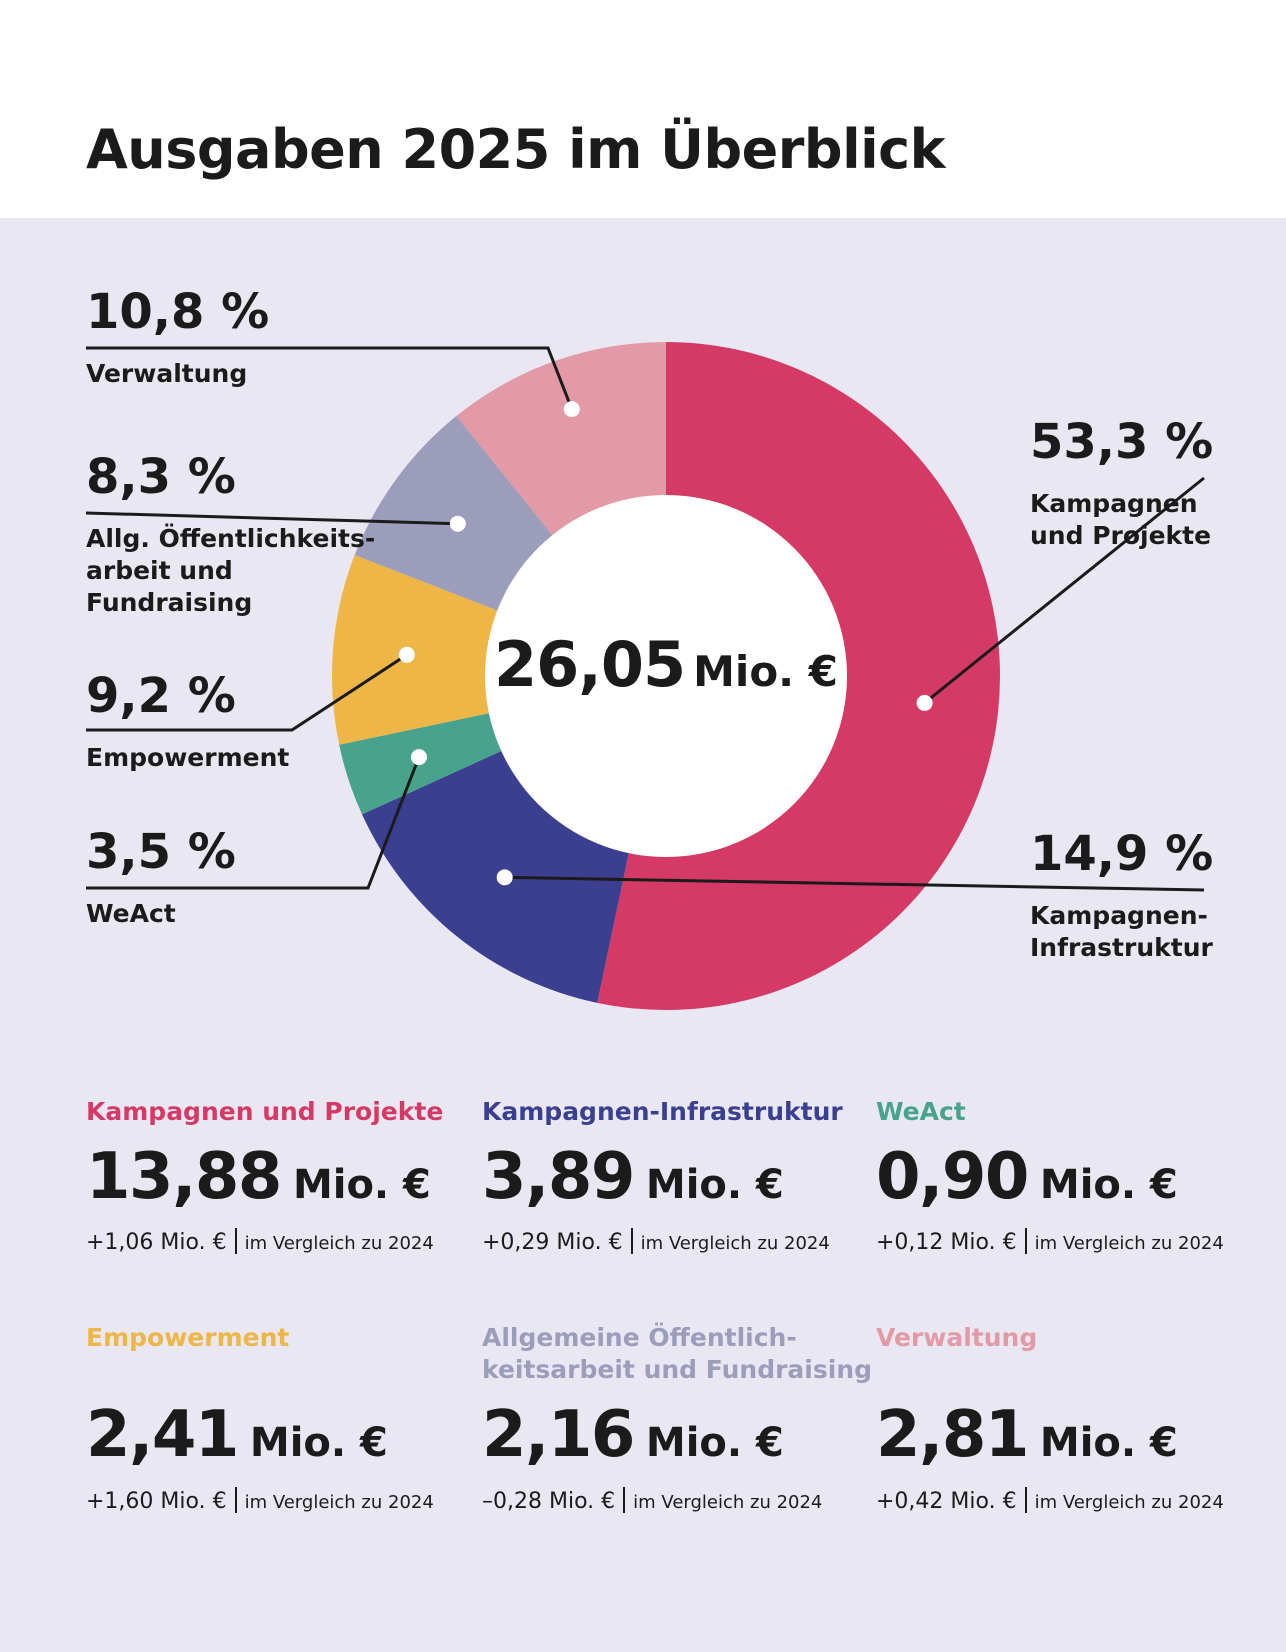 The width and height of the screenshot is (1286, 1652). I want to click on card-title-line: WeAct, so click(921, 1111).